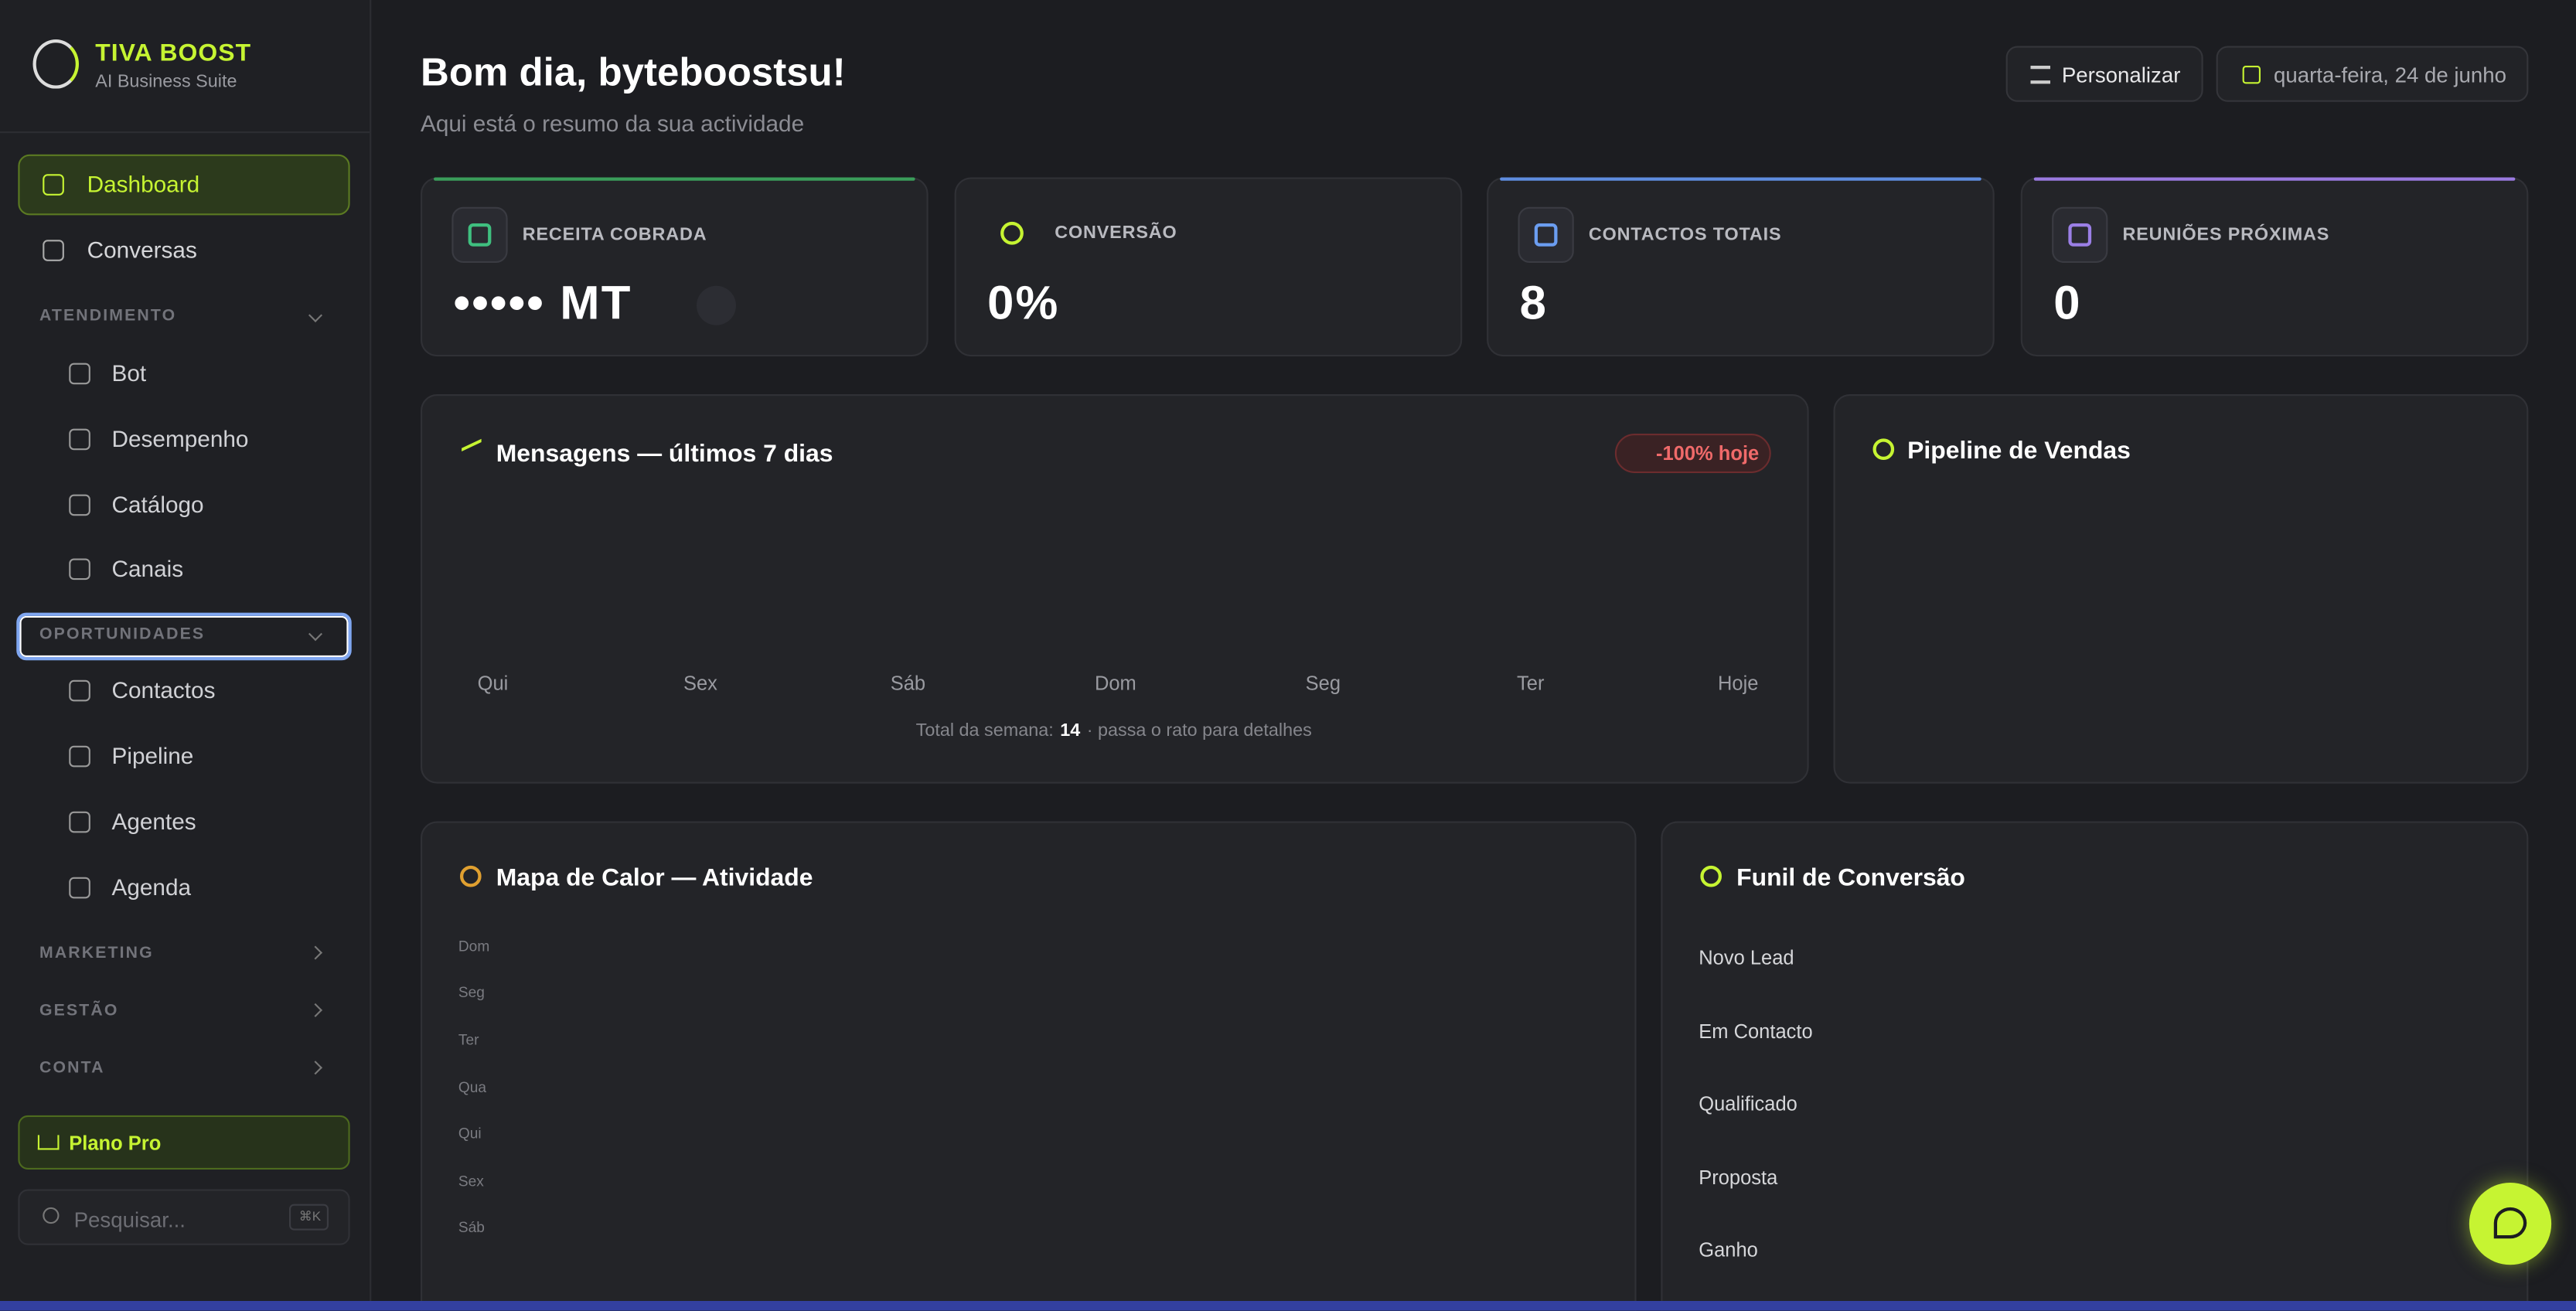 The width and height of the screenshot is (2576, 1311). I want to click on stat-label: CONTACTOS TOTAIS, so click(1685, 234).